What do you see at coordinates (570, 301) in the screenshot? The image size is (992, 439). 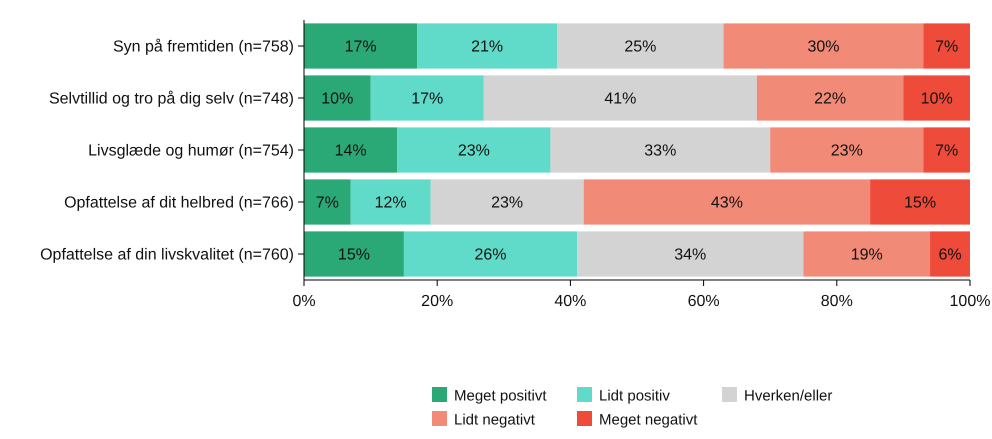 I see `x-tick-label: 40%` at bounding box center [570, 301].